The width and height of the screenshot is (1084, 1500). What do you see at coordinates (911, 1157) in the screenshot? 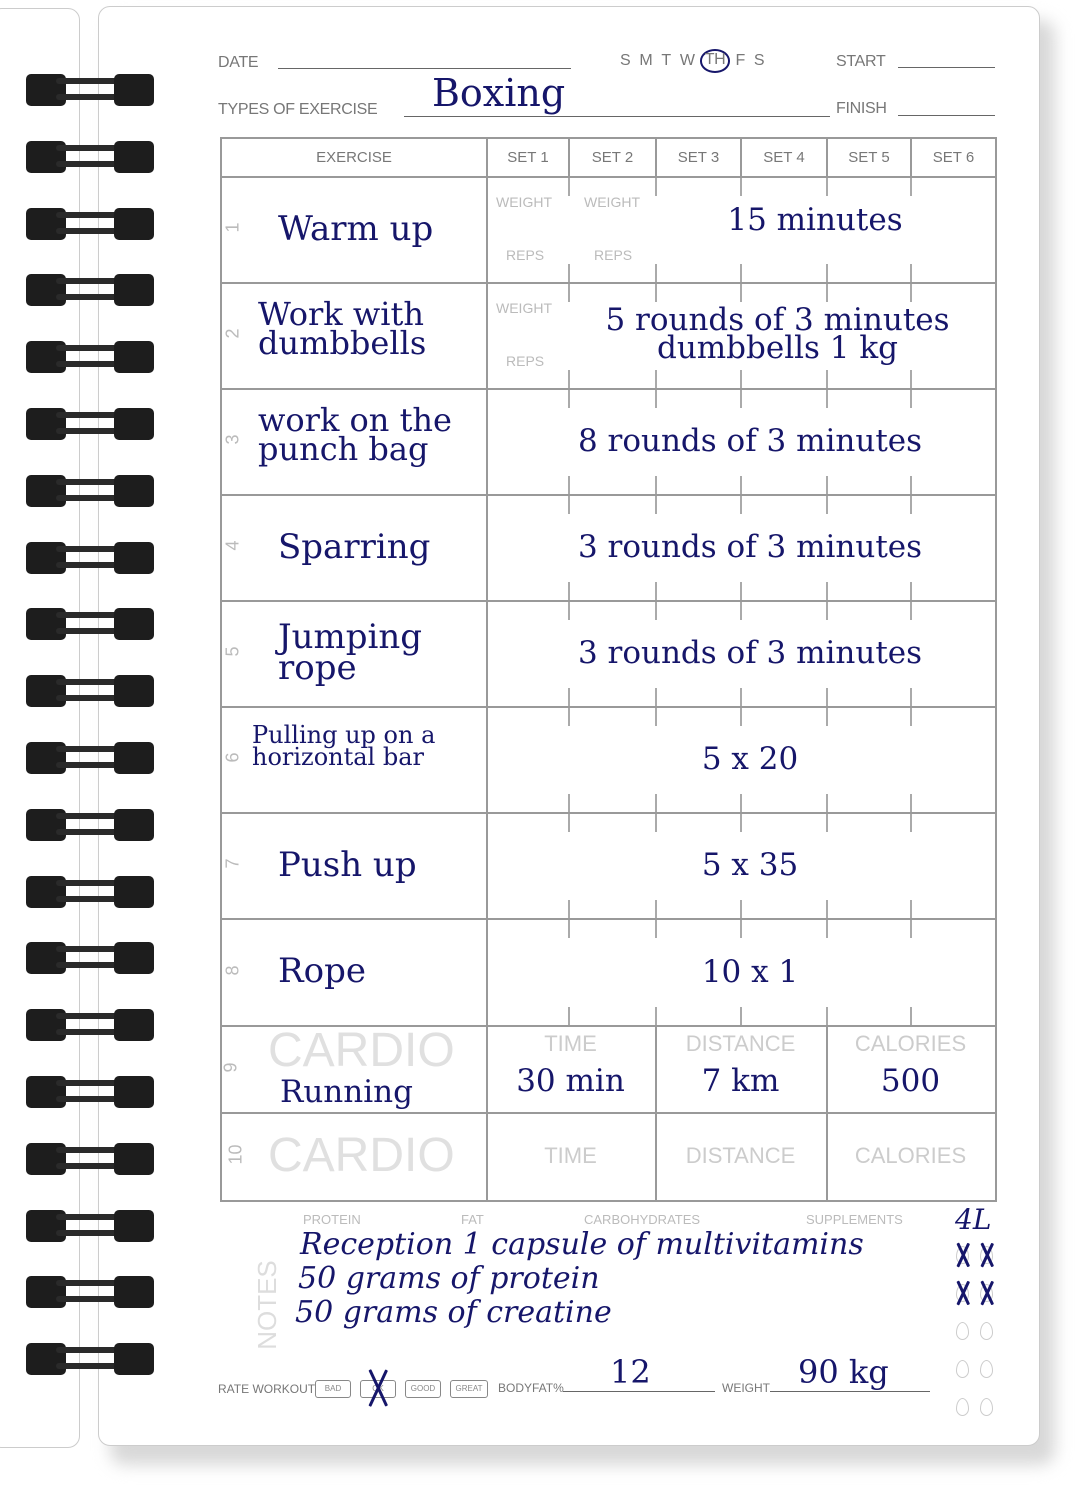
I see `cardio-calories-cell` at bounding box center [911, 1157].